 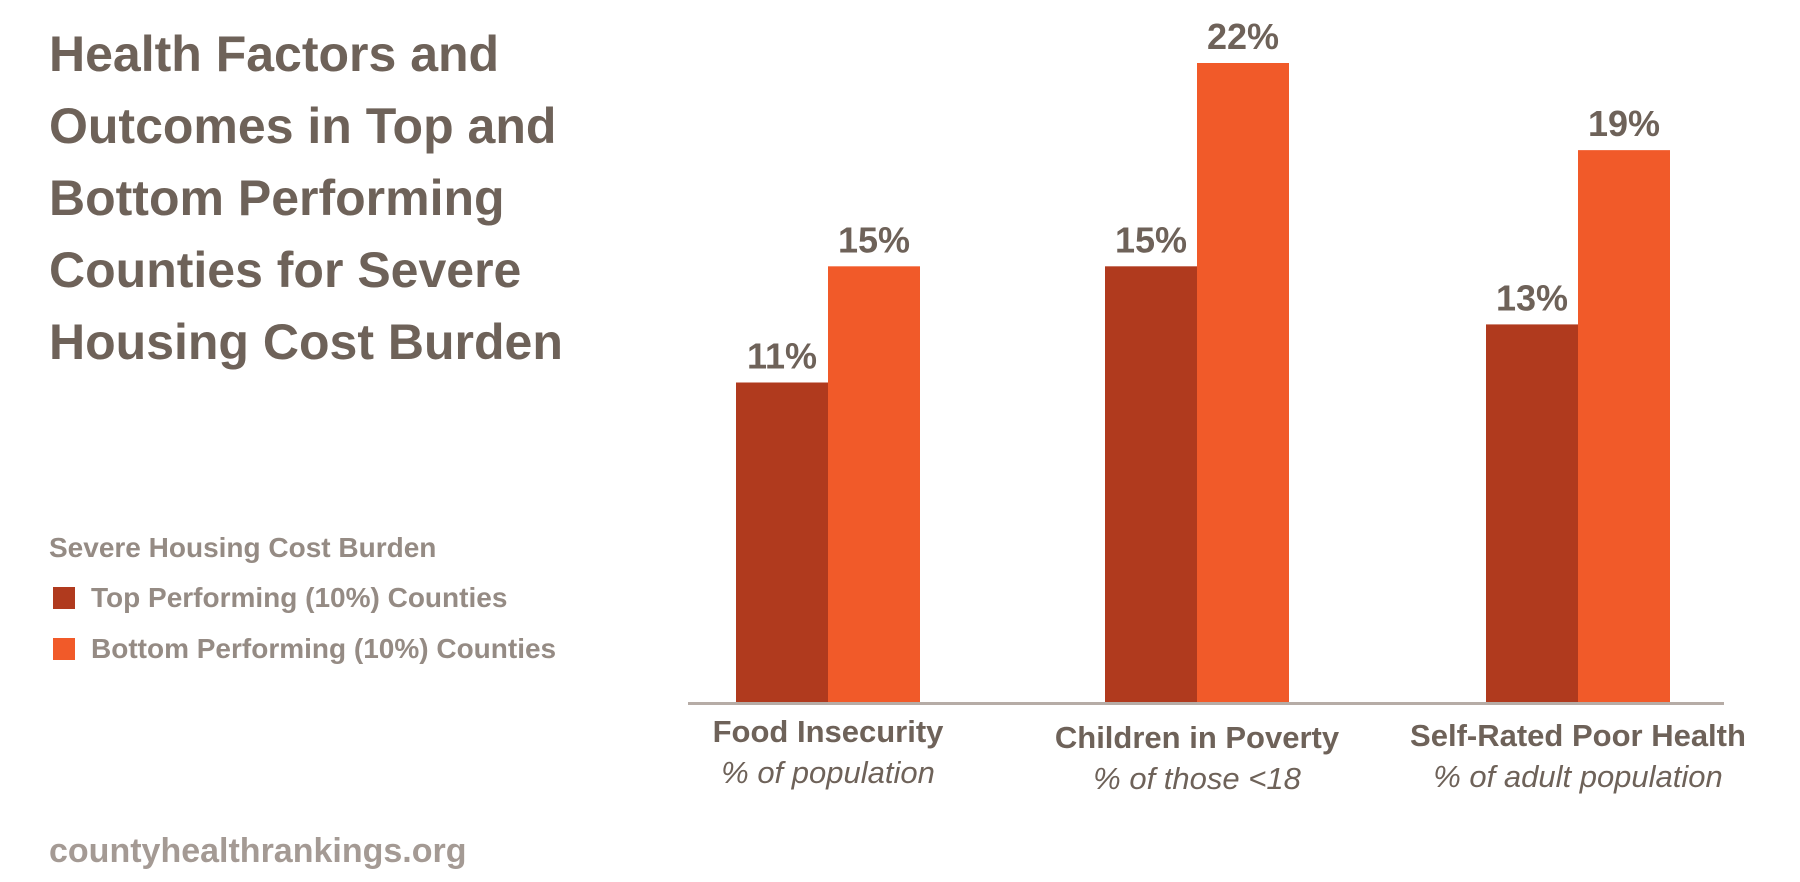 What do you see at coordinates (303, 126) in the screenshot?
I see `chart-title-line-2: Outcomes in Top and` at bounding box center [303, 126].